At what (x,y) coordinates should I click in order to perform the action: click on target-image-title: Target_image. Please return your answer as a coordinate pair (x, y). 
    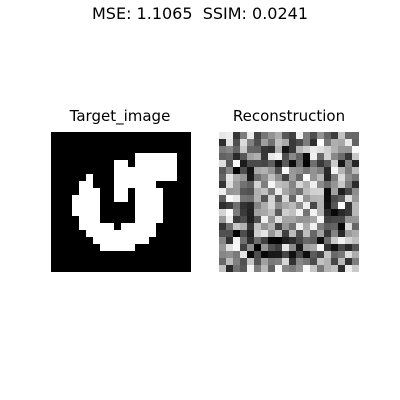
    Looking at the image, I should click on (120, 116).